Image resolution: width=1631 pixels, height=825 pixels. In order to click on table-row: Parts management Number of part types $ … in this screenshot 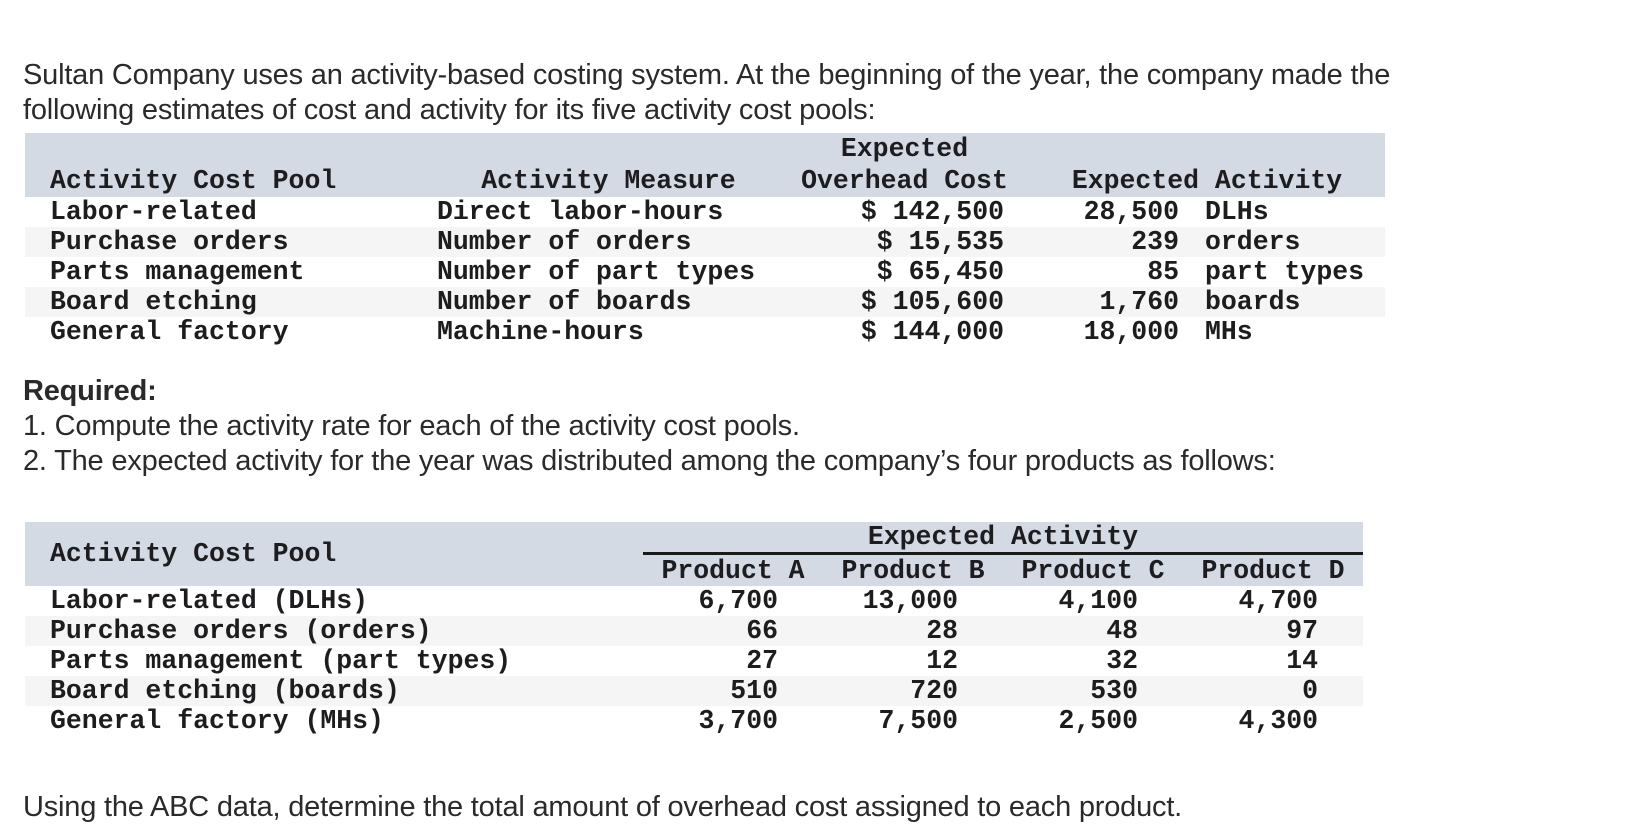, I will do `click(705, 272)`.